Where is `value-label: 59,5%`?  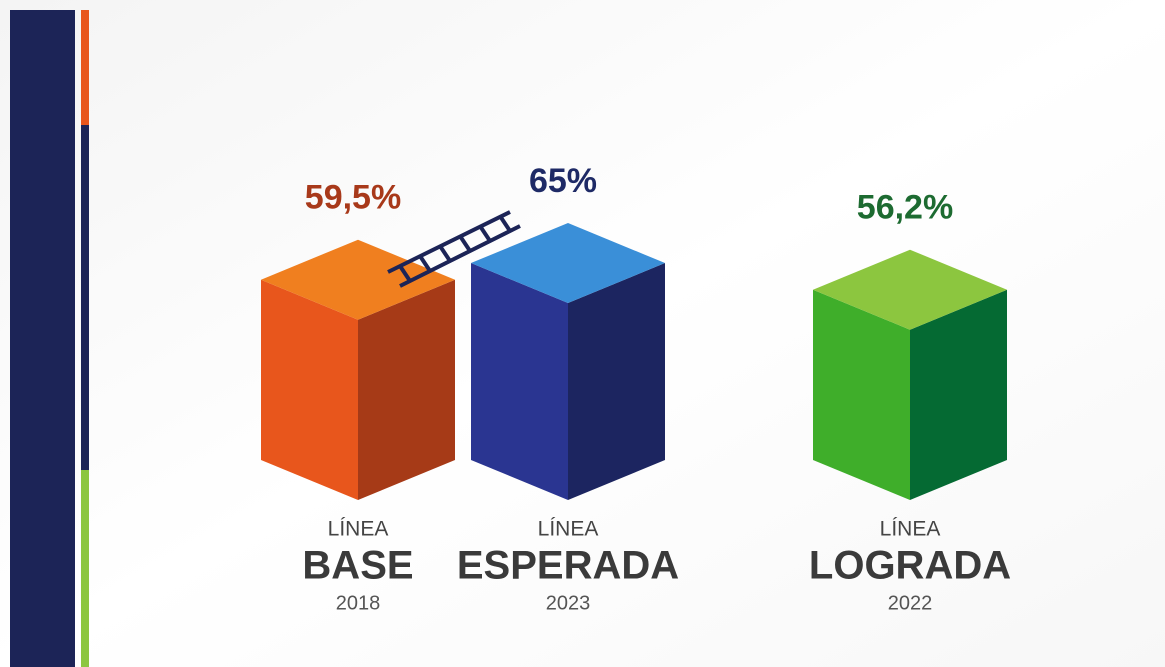
value-label: 59,5% is located at coordinates (353, 198).